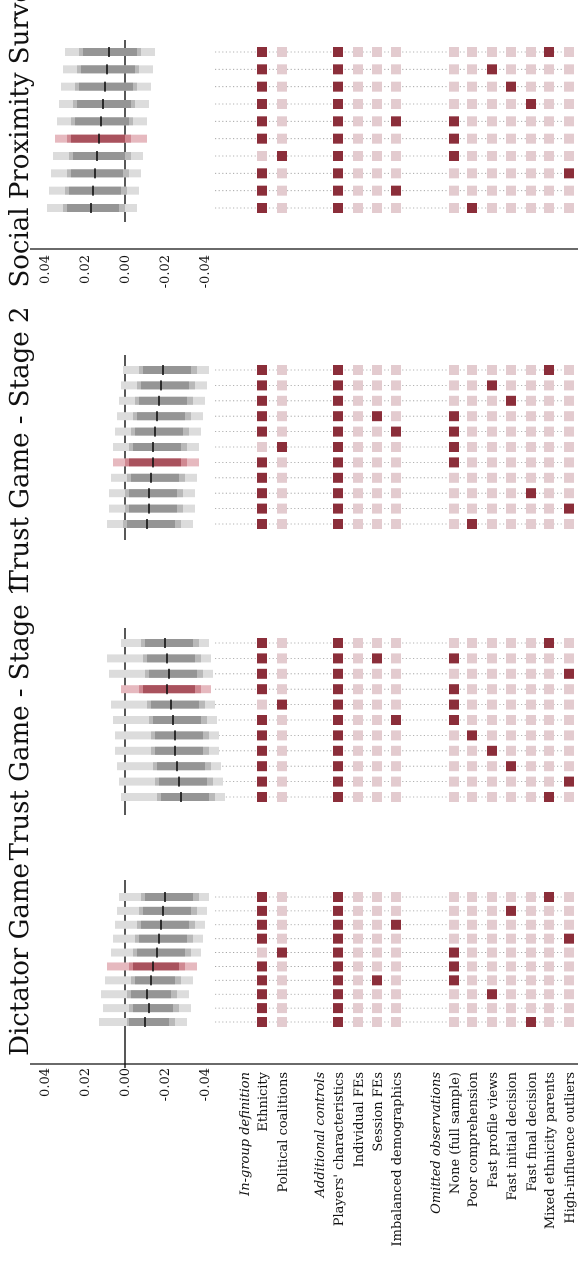  I want to click on row-label: Imbalanced demographics, so click(397, 1159).